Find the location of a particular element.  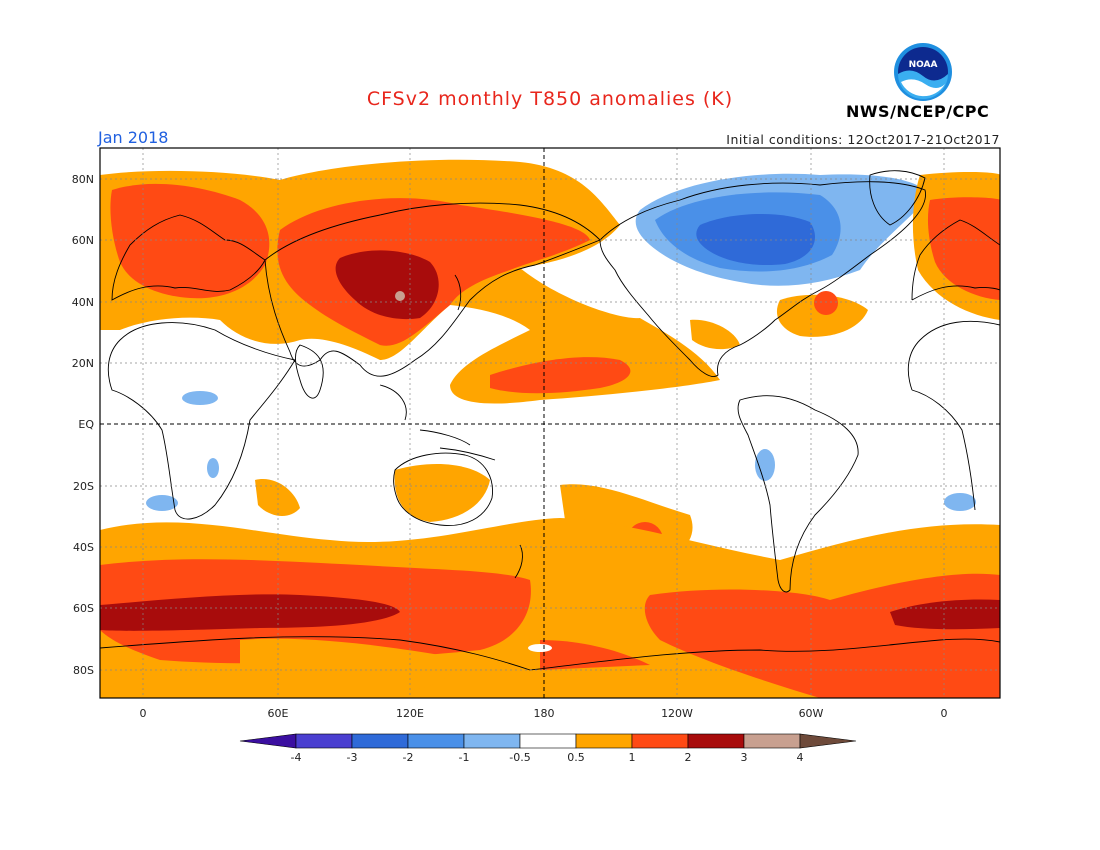

lat-label: 20S is located at coordinates (83, 486).